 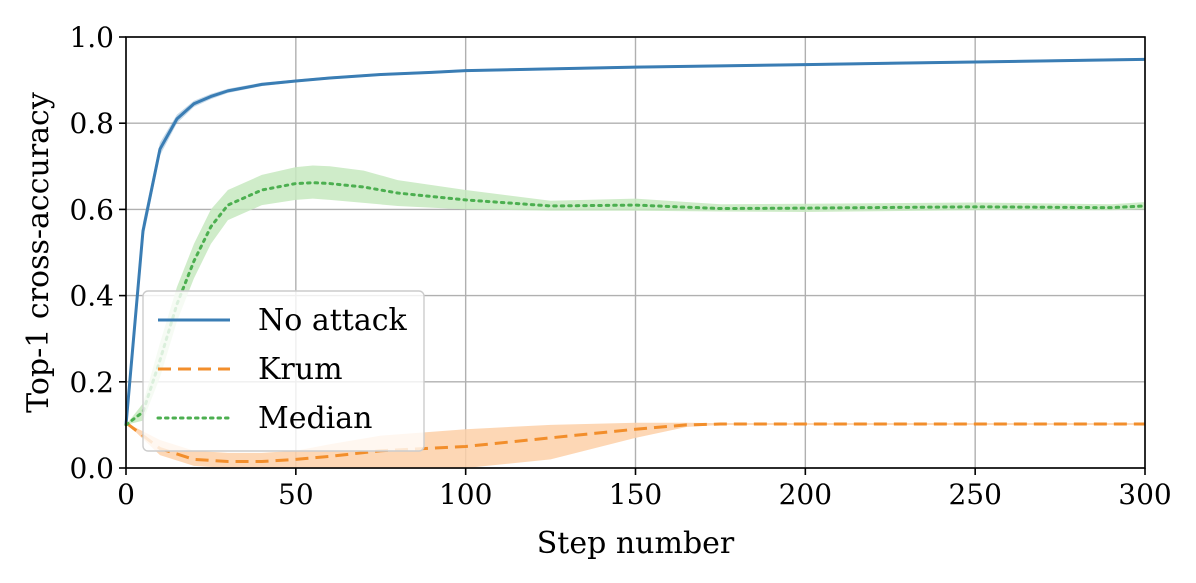 I want to click on y-tick-label: 0.0, so click(x=91, y=468).